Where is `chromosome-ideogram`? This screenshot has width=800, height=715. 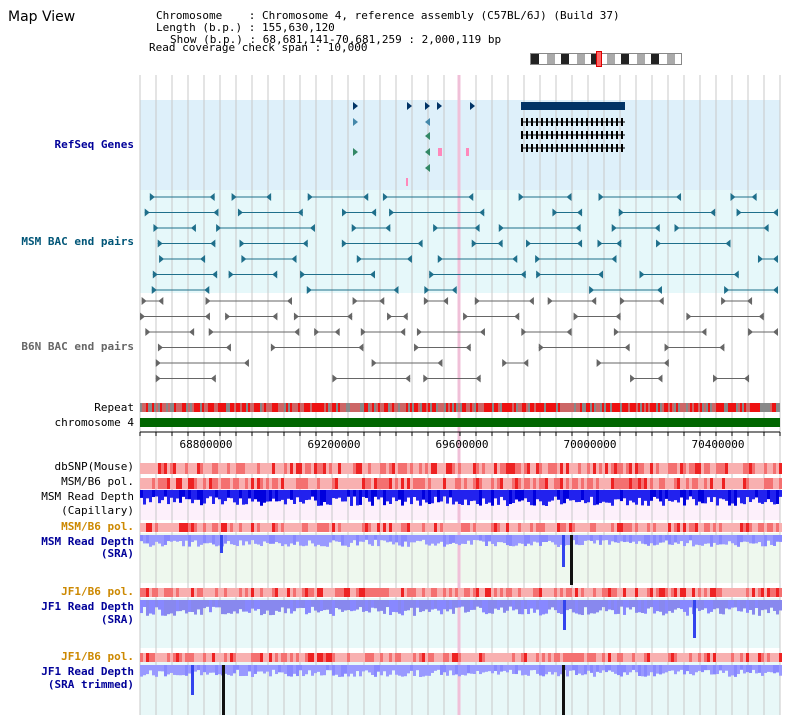
chromosome-ideogram is located at coordinates (606, 59).